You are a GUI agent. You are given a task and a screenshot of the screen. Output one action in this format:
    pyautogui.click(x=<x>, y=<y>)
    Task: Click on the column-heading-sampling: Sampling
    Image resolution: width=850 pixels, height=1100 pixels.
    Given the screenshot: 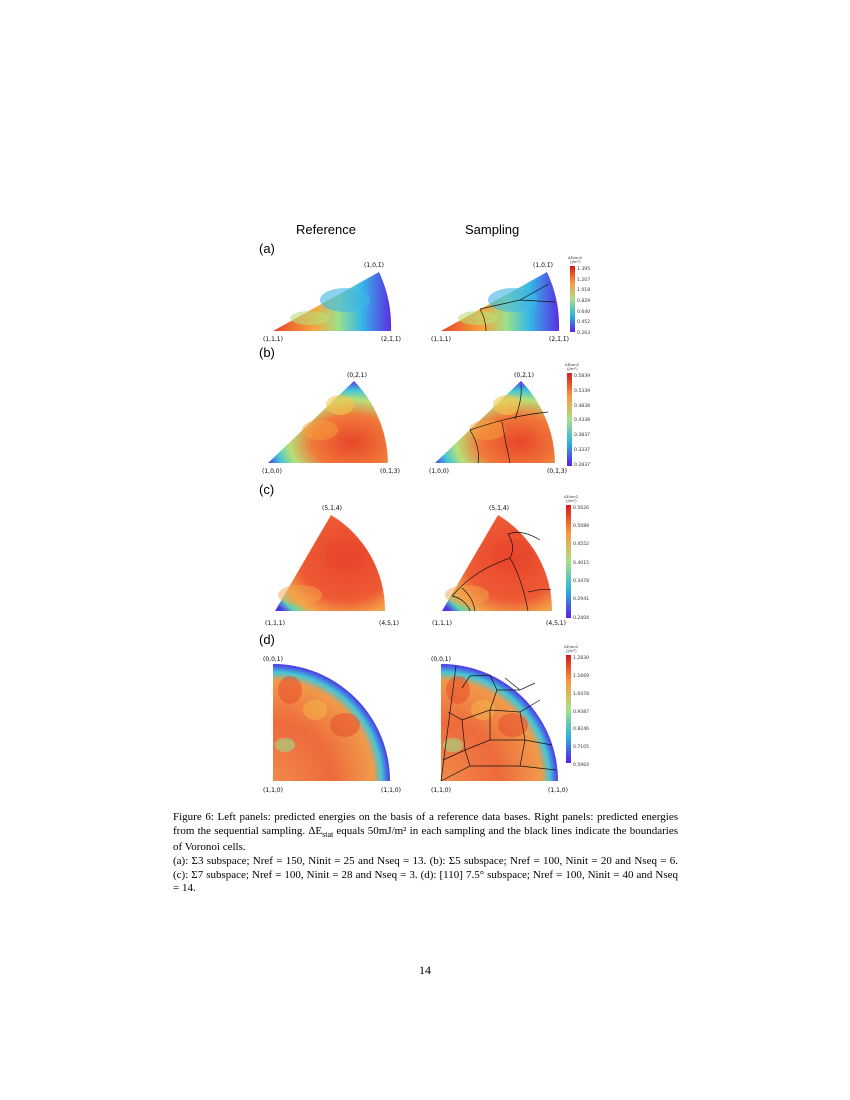 What is the action you would take?
    pyautogui.click(x=492, y=229)
    